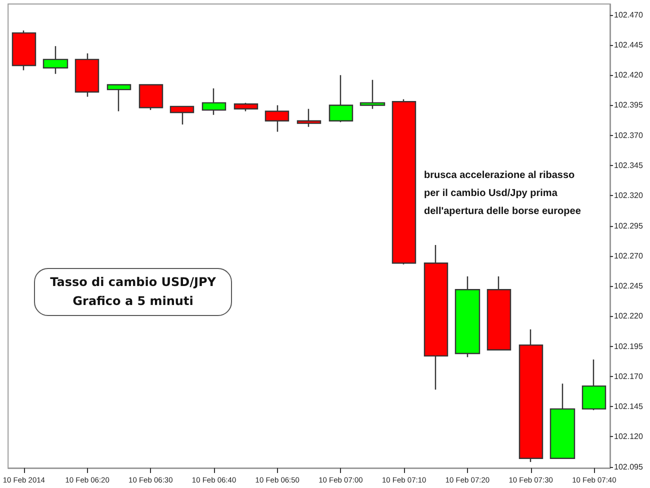 This screenshot has height=488, width=650. What do you see at coordinates (629, 437) in the screenshot?
I see `y-tick-label: 102.120` at bounding box center [629, 437].